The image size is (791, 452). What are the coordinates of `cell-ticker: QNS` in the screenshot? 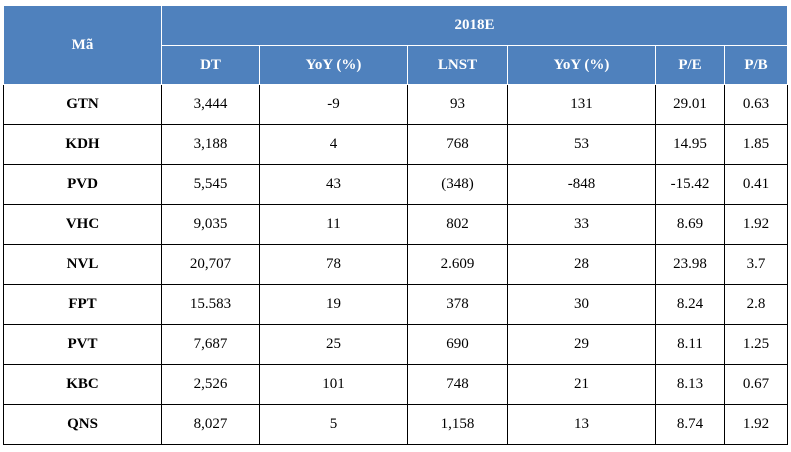 It's located at (82, 424).